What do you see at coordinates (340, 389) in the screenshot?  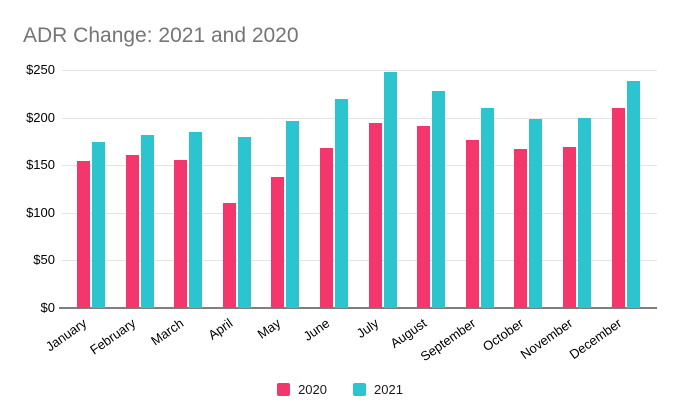 I see `legend: 2020 2021` at bounding box center [340, 389].